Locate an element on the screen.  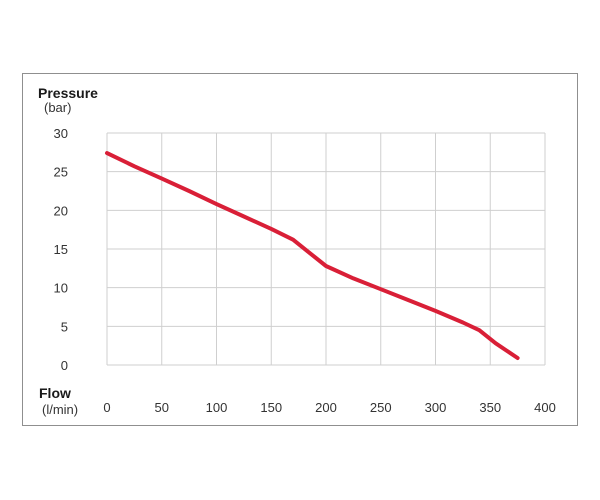
y-tick-label: 5 is located at coordinates (64, 326).